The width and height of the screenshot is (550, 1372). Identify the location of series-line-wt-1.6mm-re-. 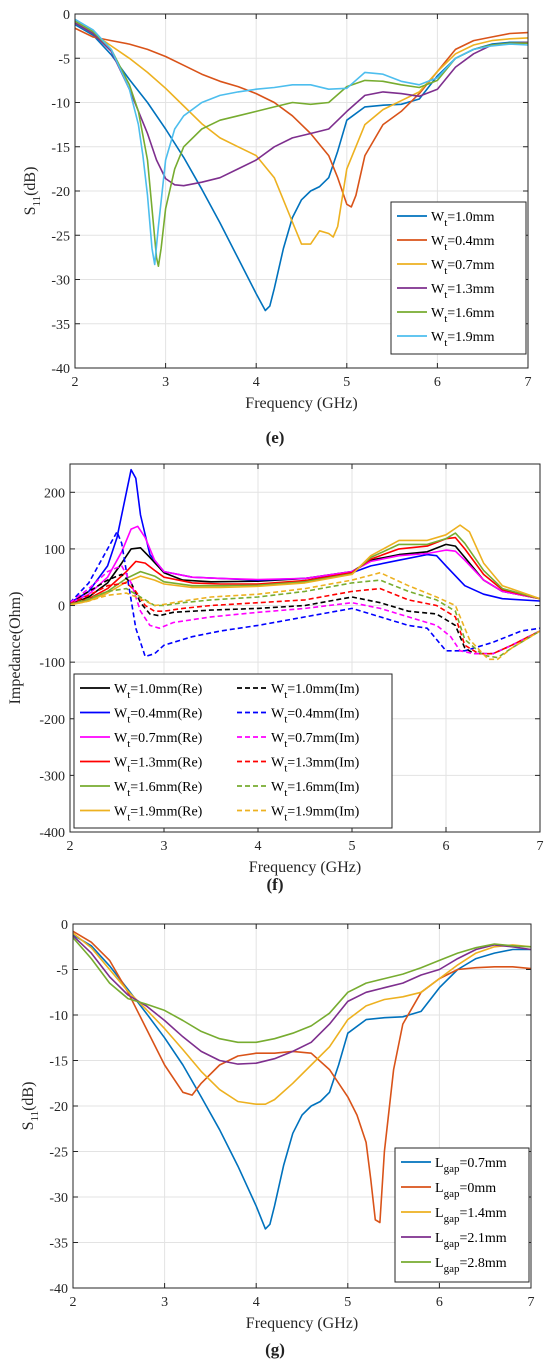
(305, 569).